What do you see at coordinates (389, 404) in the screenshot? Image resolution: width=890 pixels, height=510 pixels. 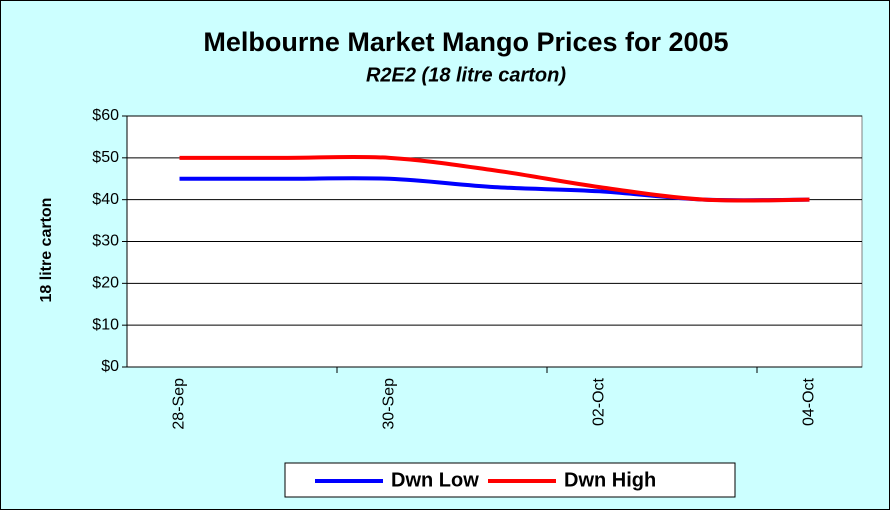 I see `x-tick-label: 30-Sep` at bounding box center [389, 404].